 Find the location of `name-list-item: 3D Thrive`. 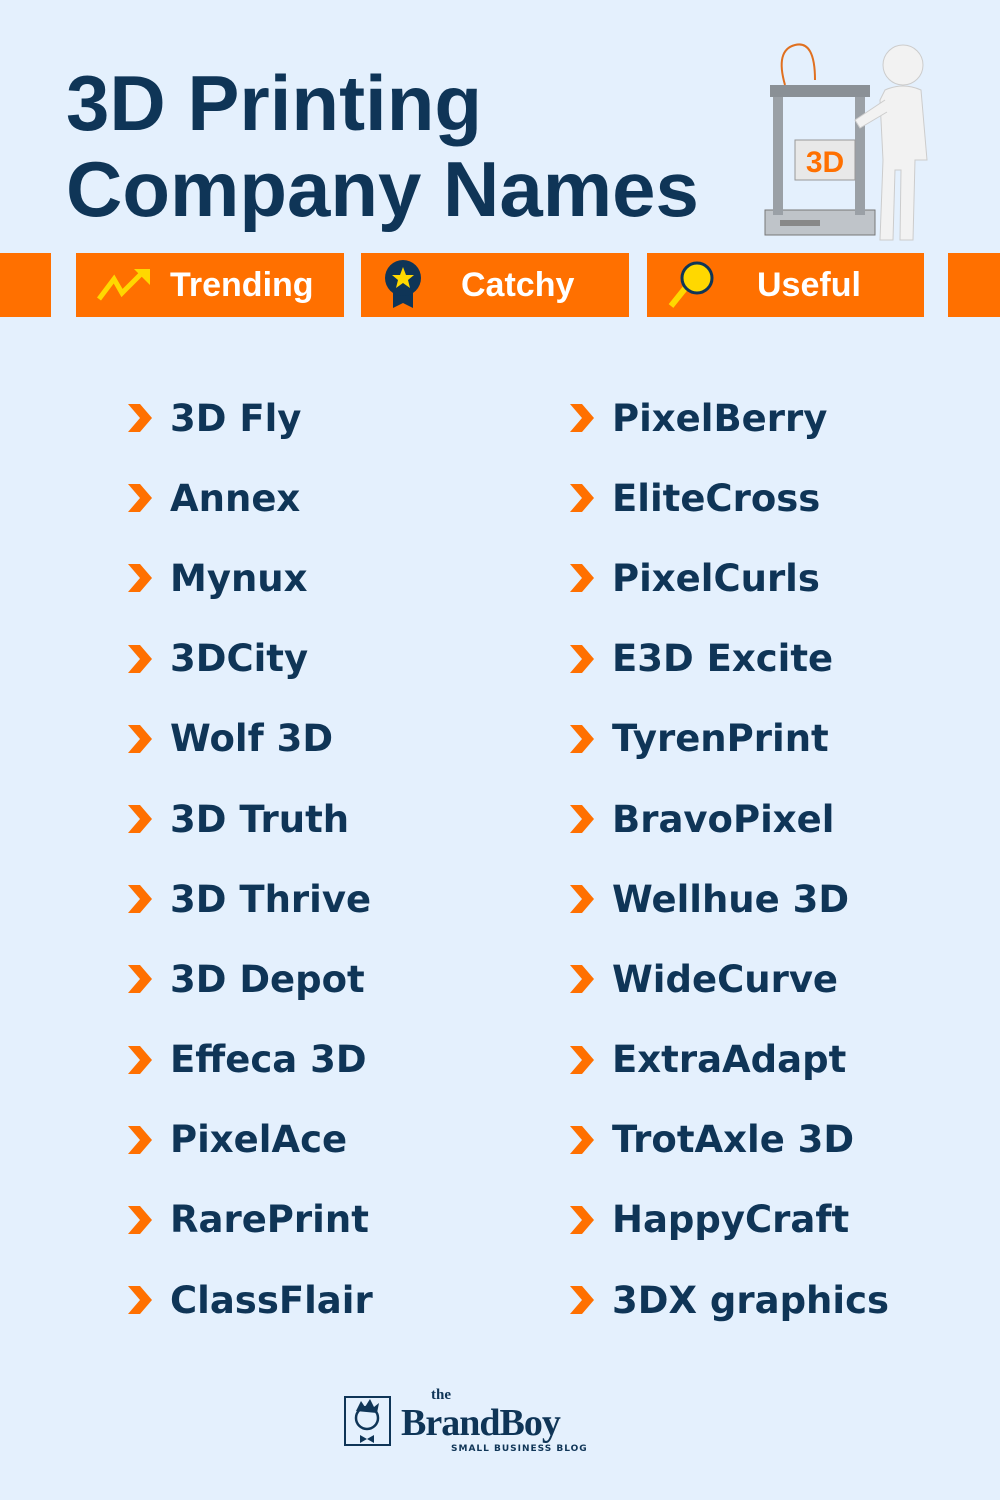

name-list-item: 3D Thrive is located at coordinates (248, 899).